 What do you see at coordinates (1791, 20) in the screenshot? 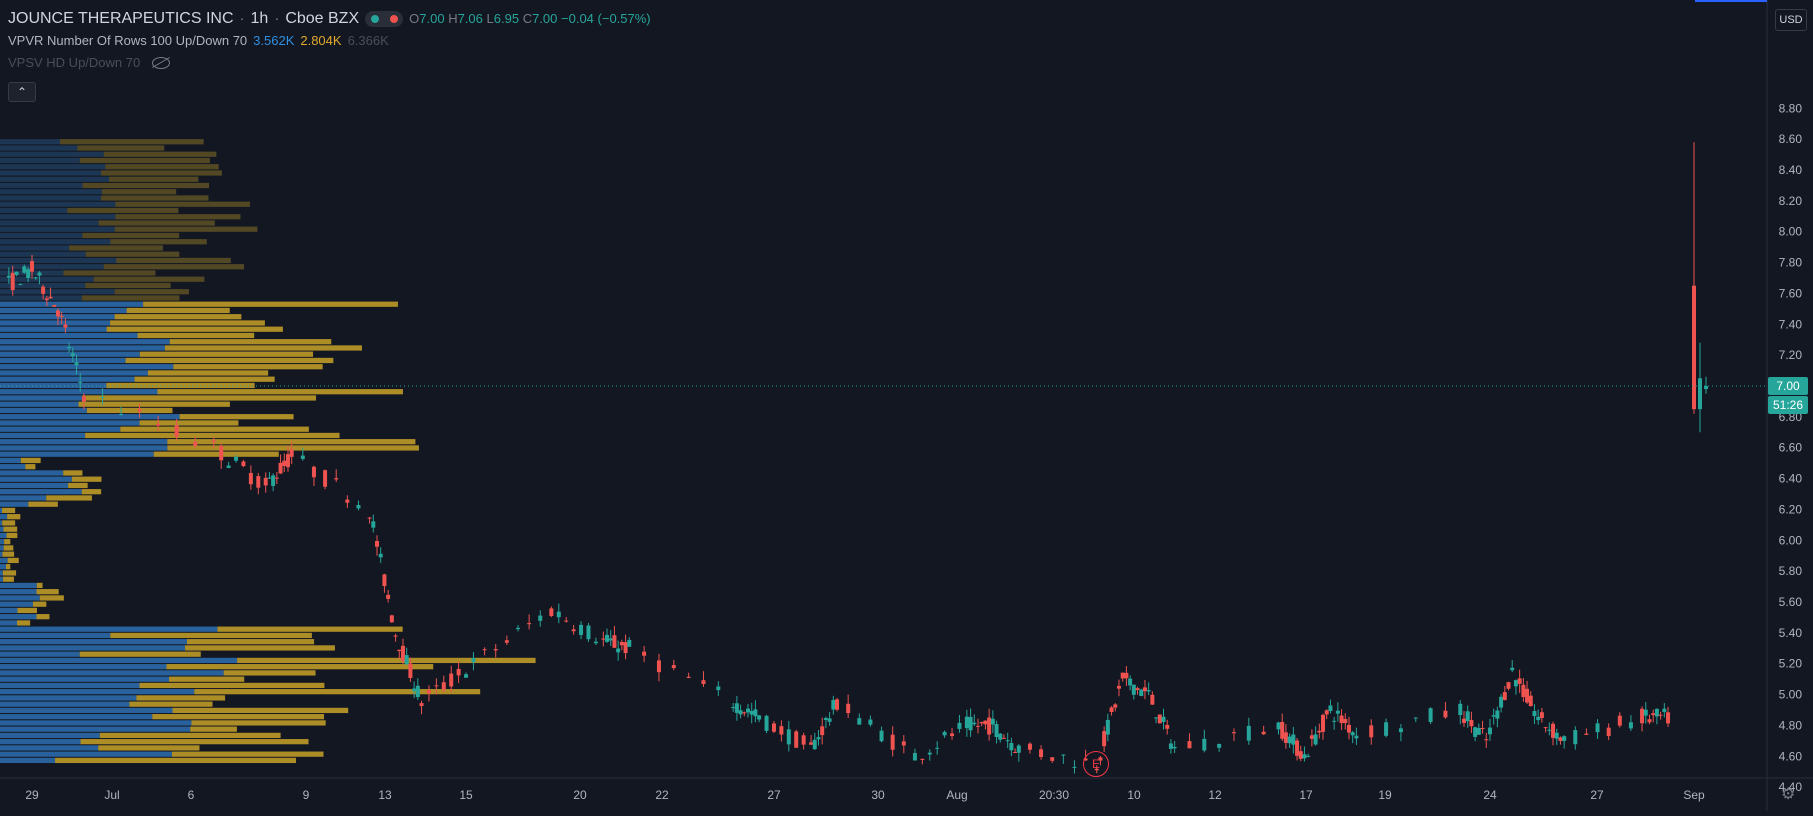
I see `currency-label: USD` at bounding box center [1791, 20].